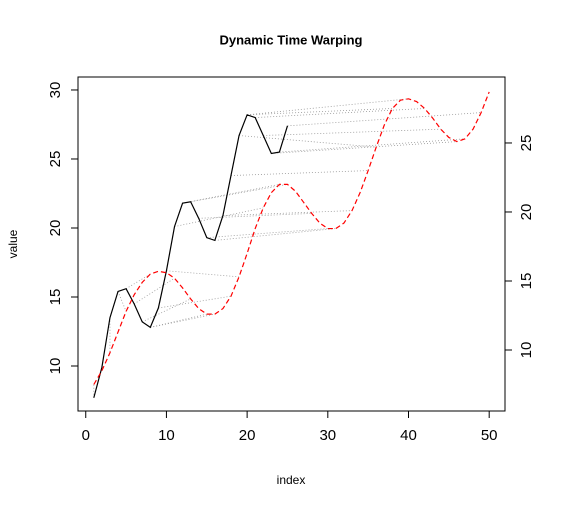  I want to click on x-axis-label: index, so click(291, 480).